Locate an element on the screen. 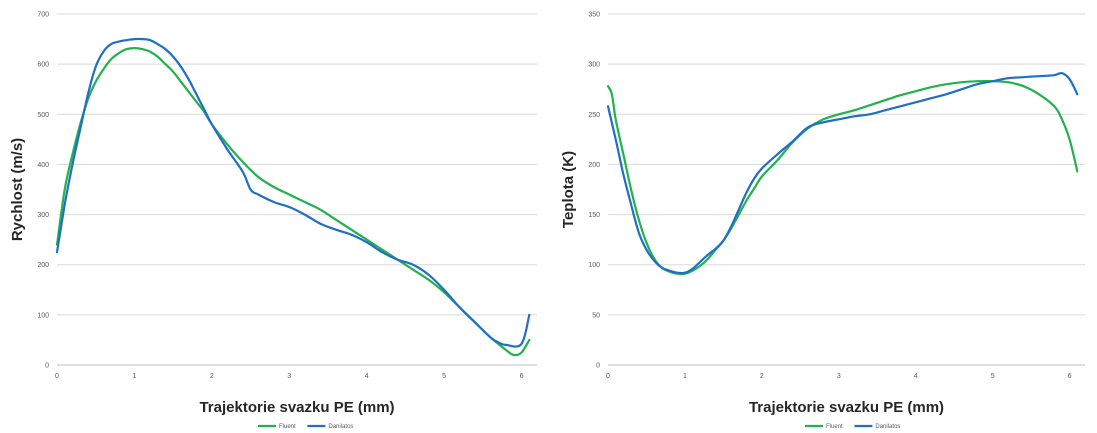 The image size is (1097, 433). velocity-x-tick-label: 3 is located at coordinates (289, 376).